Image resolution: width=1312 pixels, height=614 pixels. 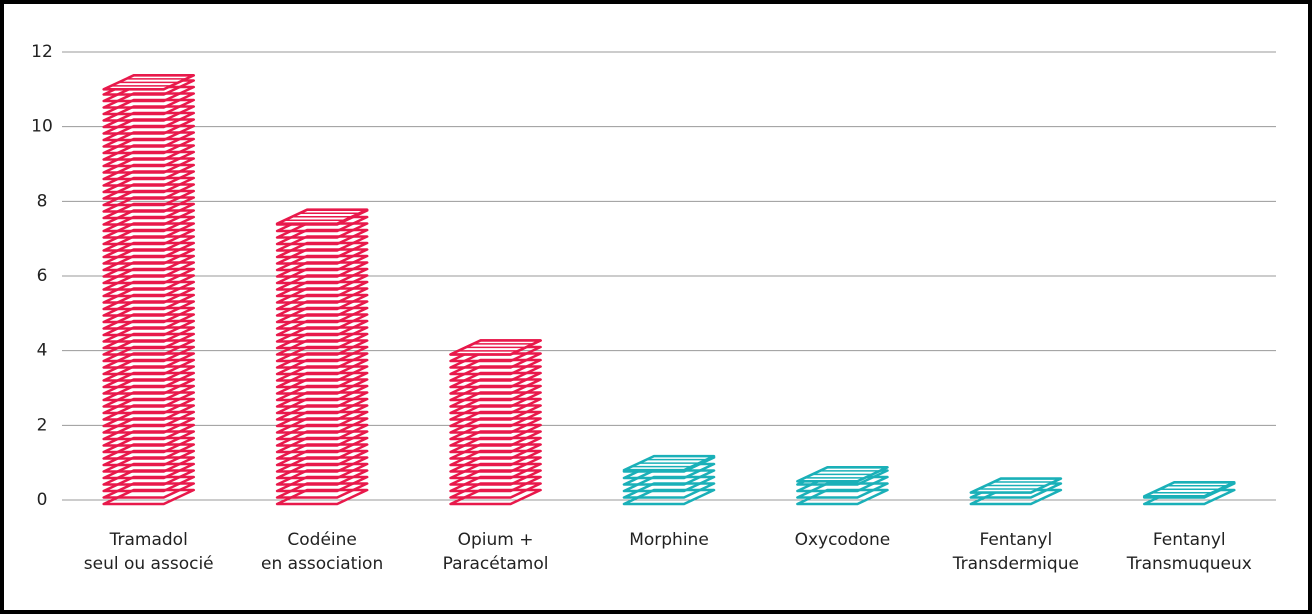 I want to click on y-tick-label: 0, so click(x=42, y=500).